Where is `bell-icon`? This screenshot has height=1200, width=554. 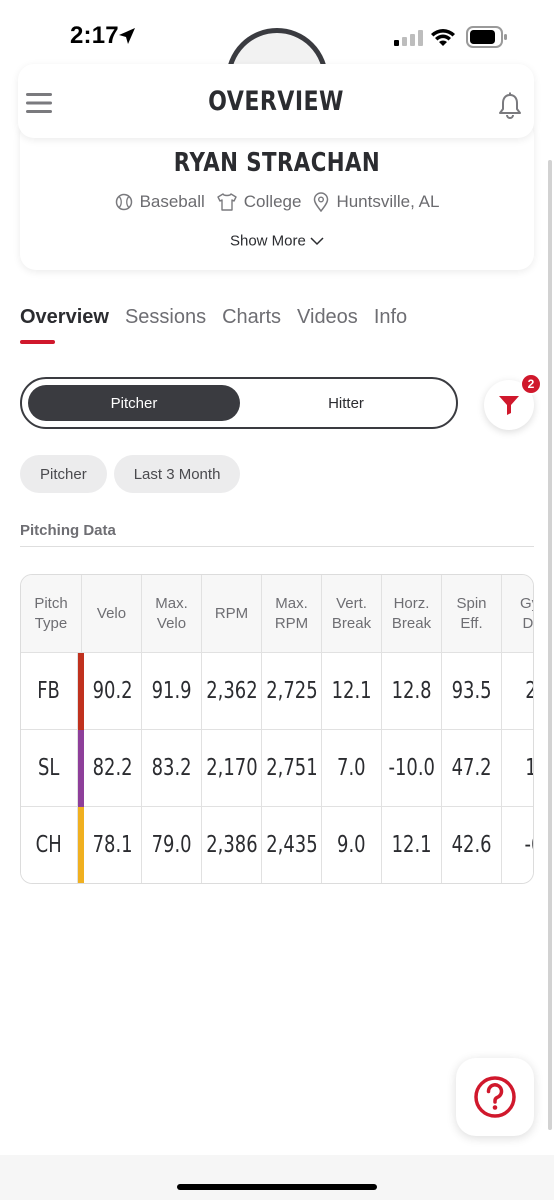 bell-icon is located at coordinates (510, 106).